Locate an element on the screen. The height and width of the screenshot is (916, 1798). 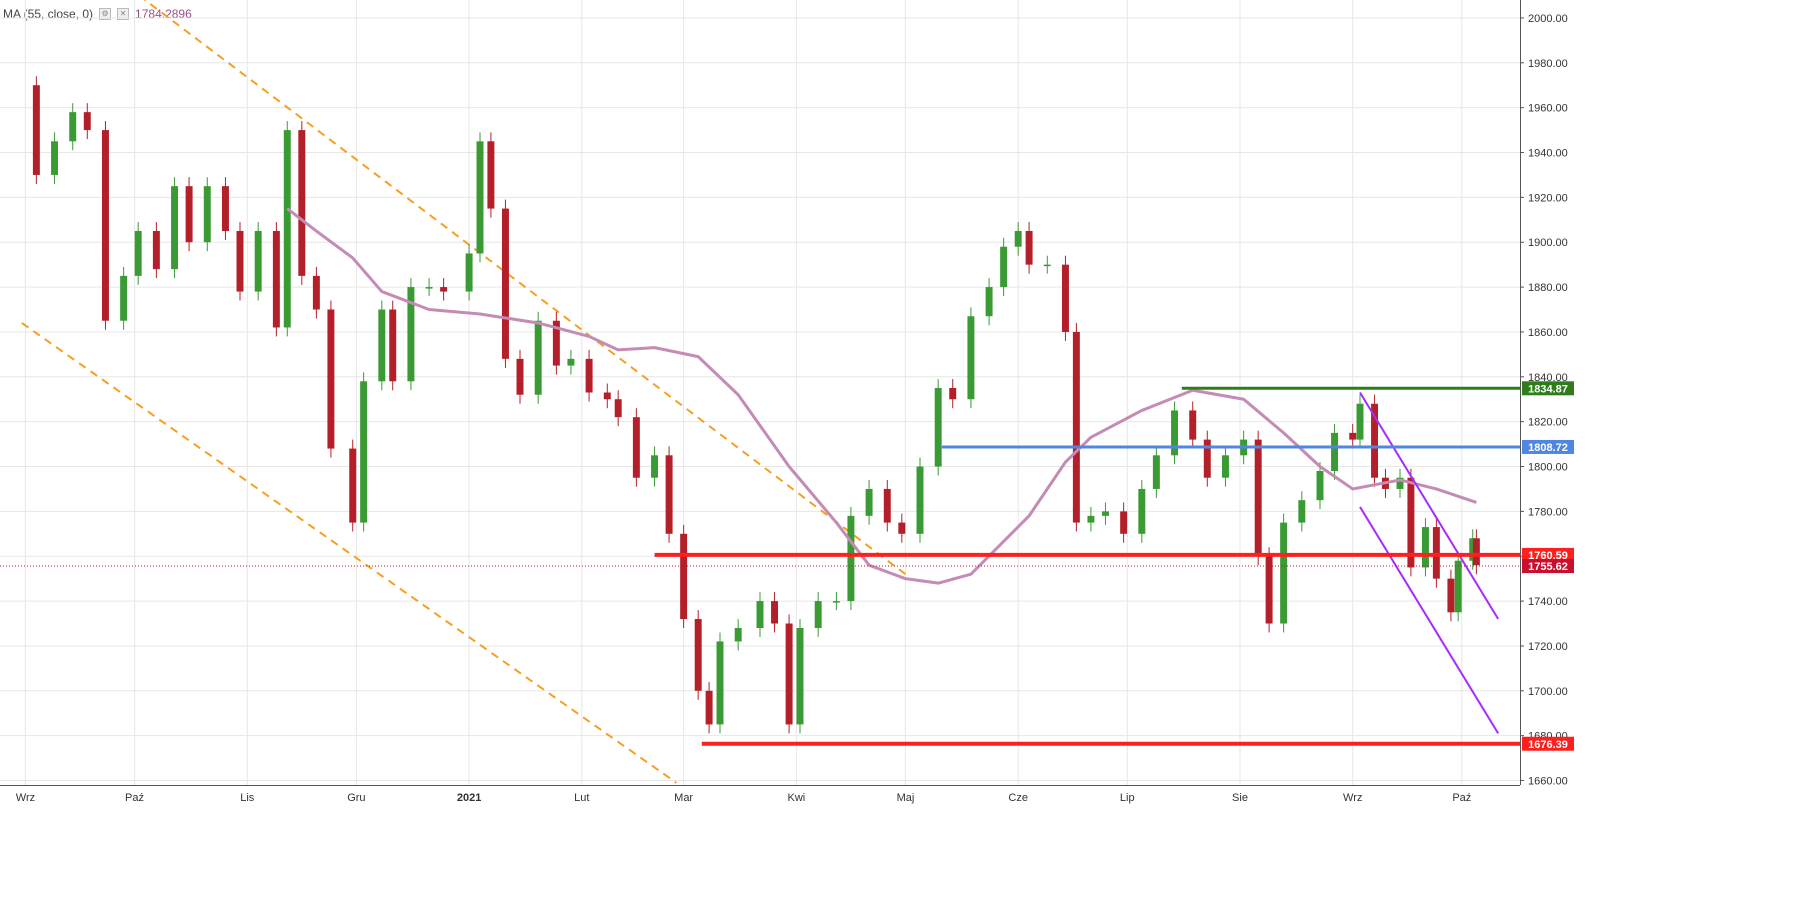
current-price-tag is located at coordinates (1548, 566).